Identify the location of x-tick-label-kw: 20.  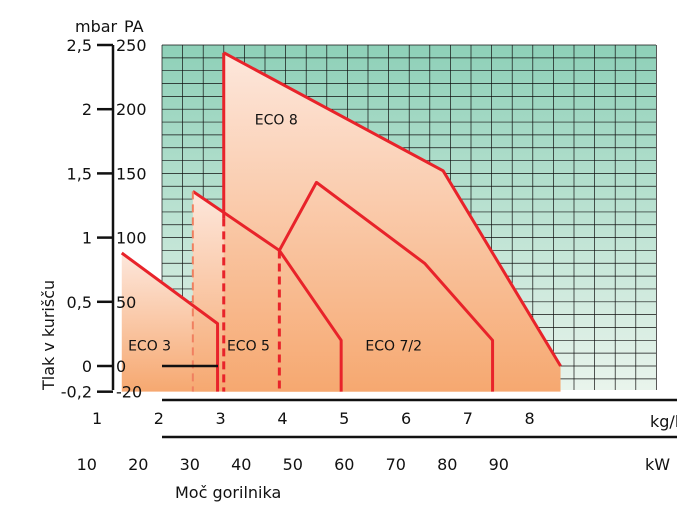
(138, 464).